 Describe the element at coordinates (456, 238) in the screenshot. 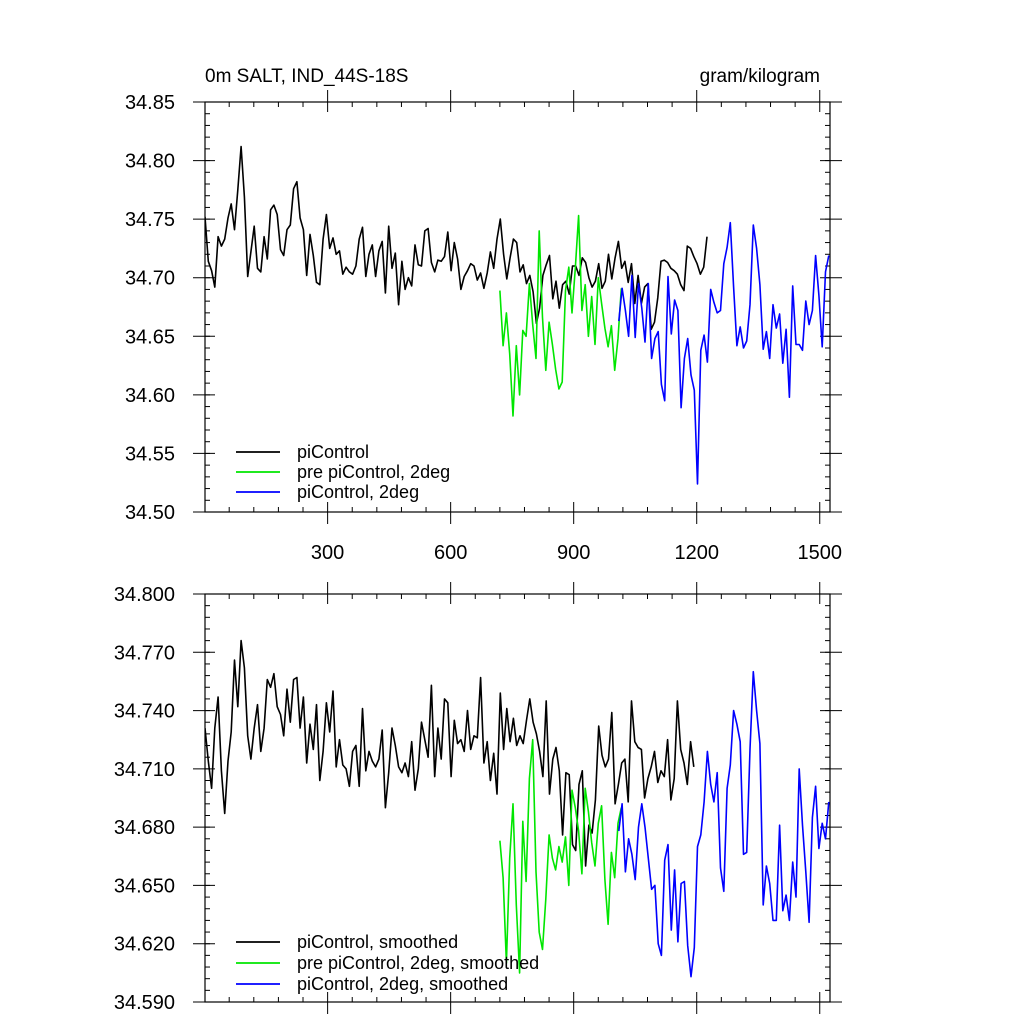

I see `series-line-picontrol` at that location.